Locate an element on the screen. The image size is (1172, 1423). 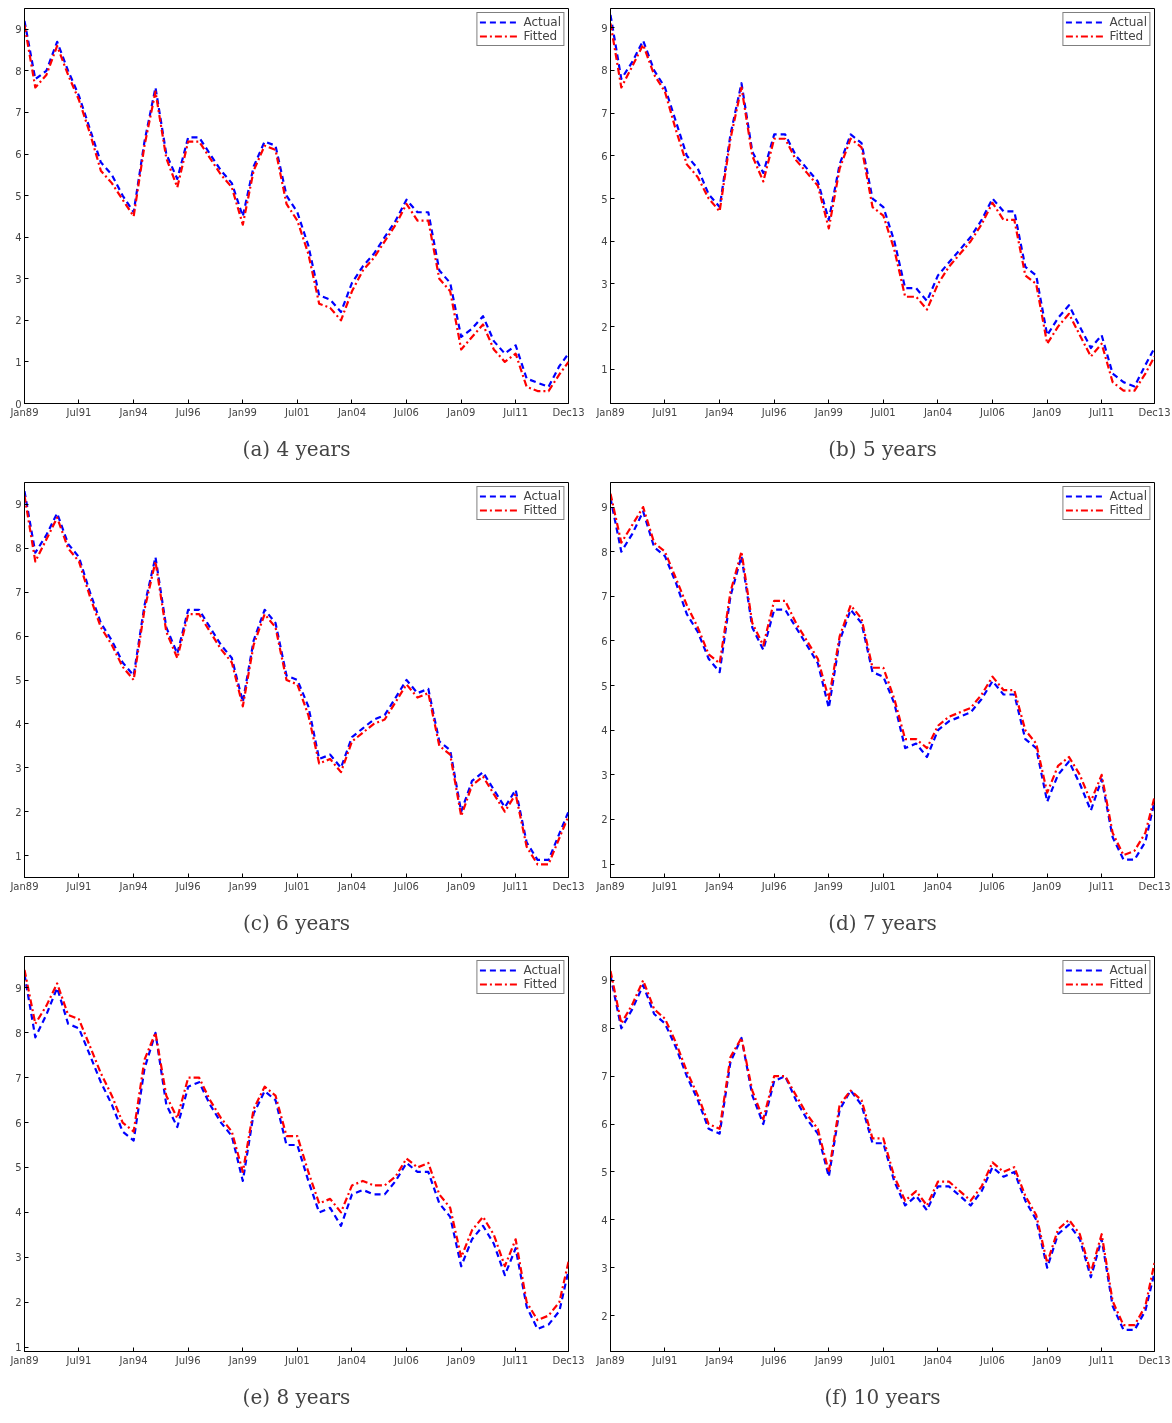
text: (c) 6 years is located at coordinates (296, 922).